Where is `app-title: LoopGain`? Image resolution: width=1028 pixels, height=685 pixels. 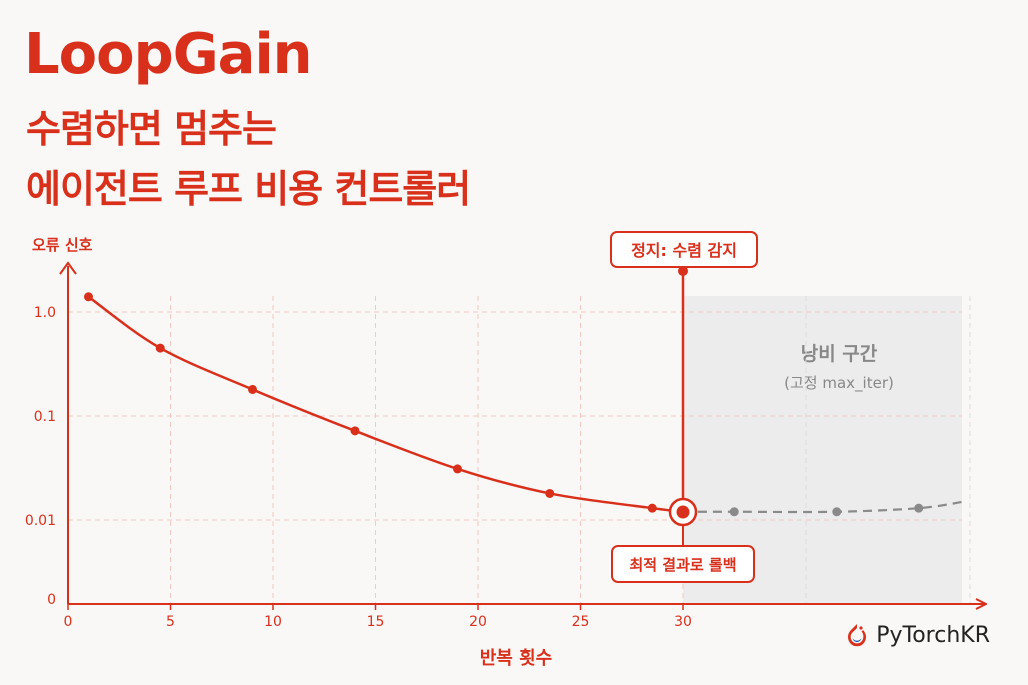 app-title: LoopGain is located at coordinates (168, 54).